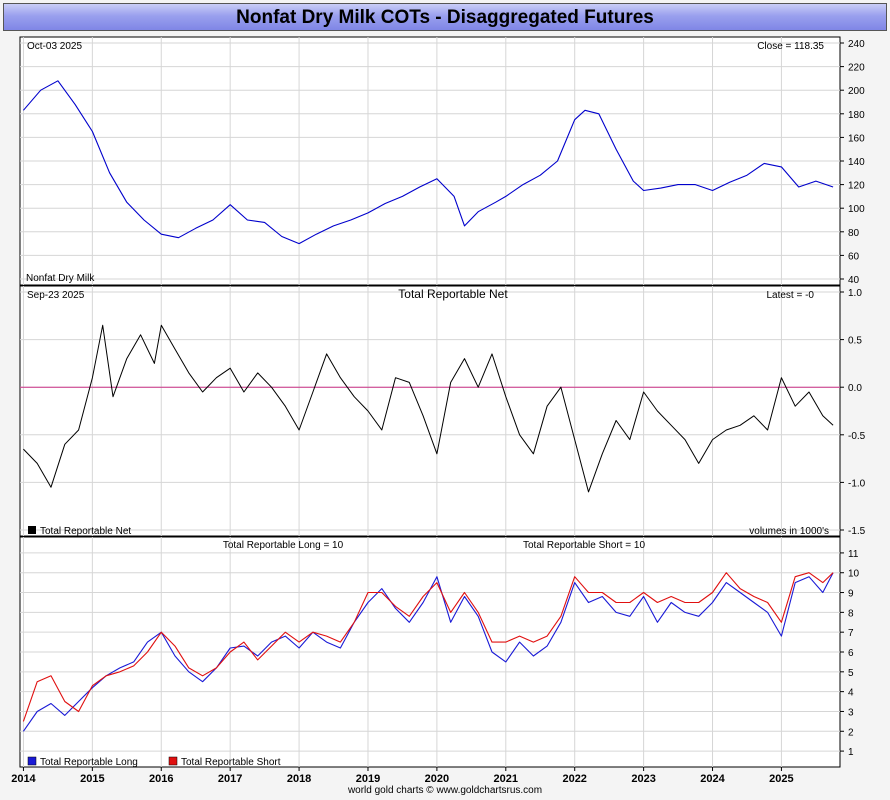 This screenshot has height=800, width=890. Describe the element at coordinates (92, 779) in the screenshot. I see `x-tick-label: 2015` at that location.